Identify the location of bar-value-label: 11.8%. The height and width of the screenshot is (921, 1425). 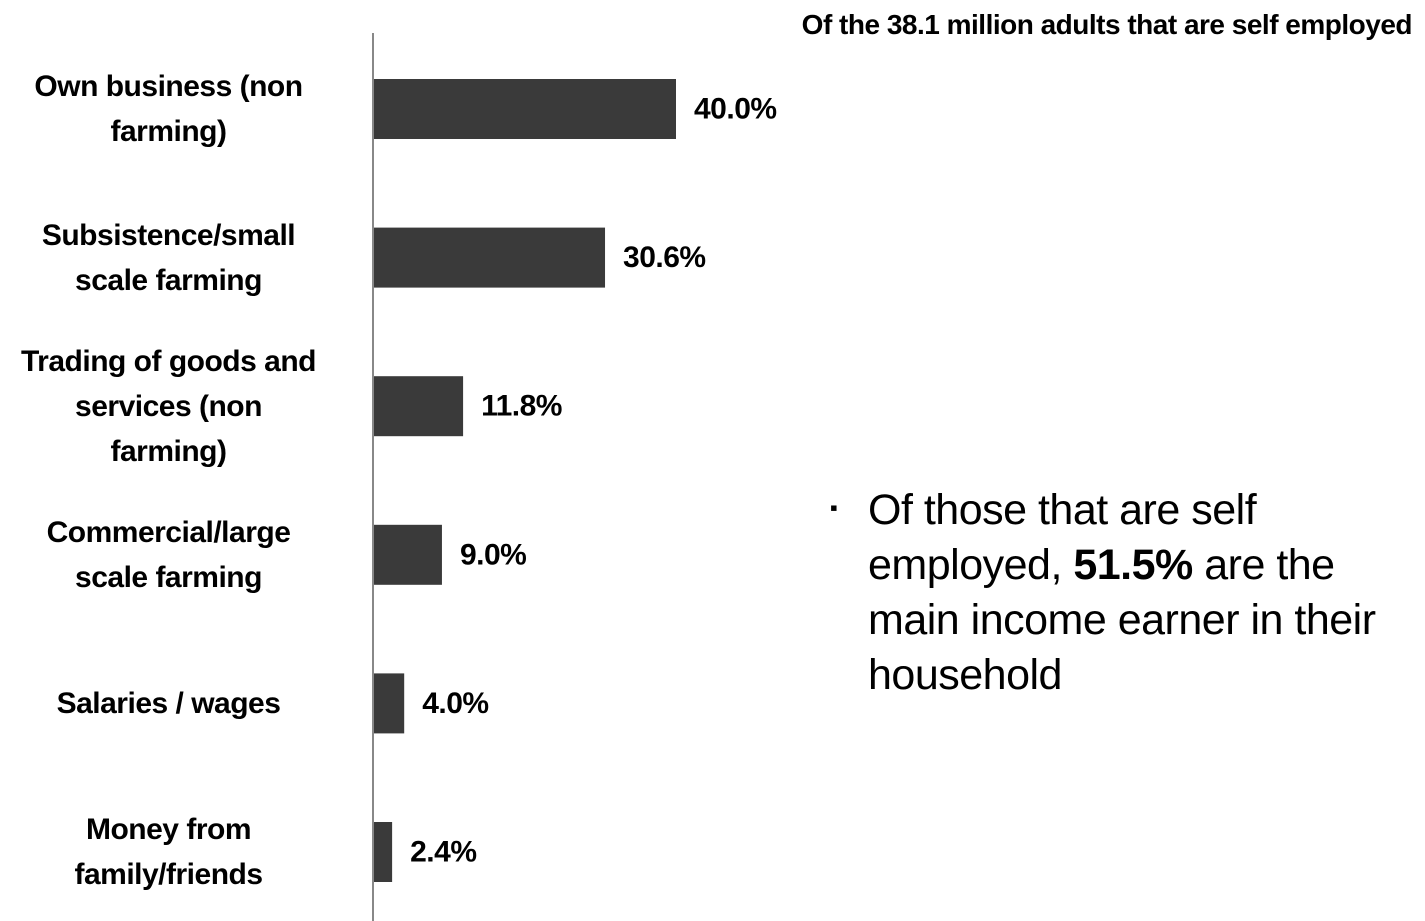
(521, 406).